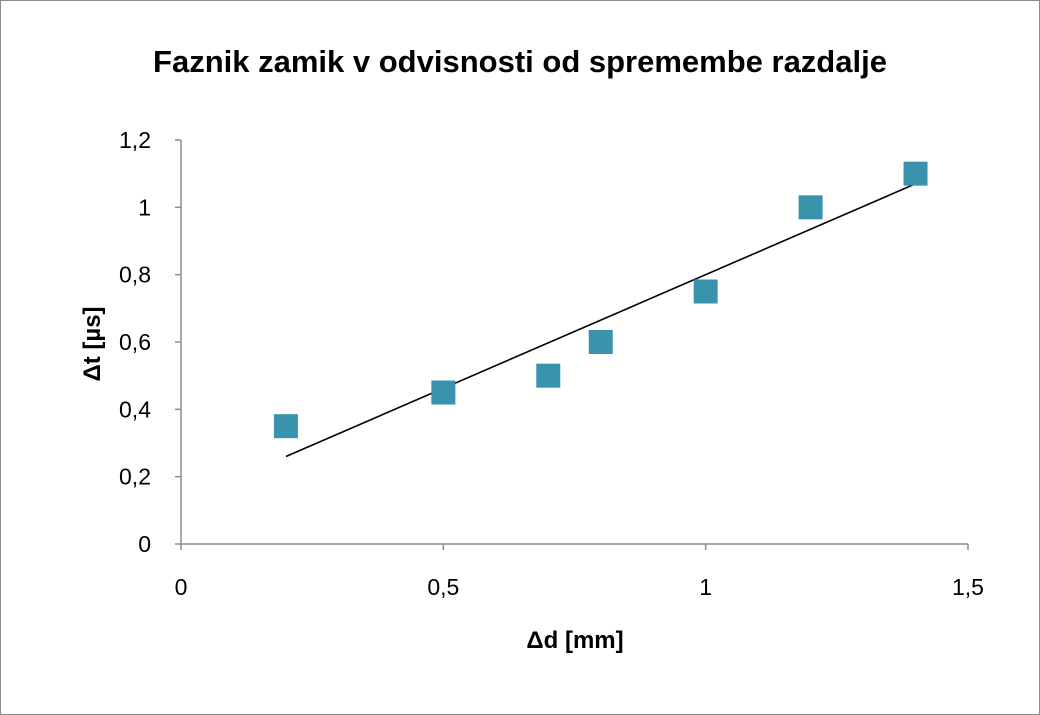  Describe the element at coordinates (181, 587) in the screenshot. I see `x-tick-label: 0` at that location.